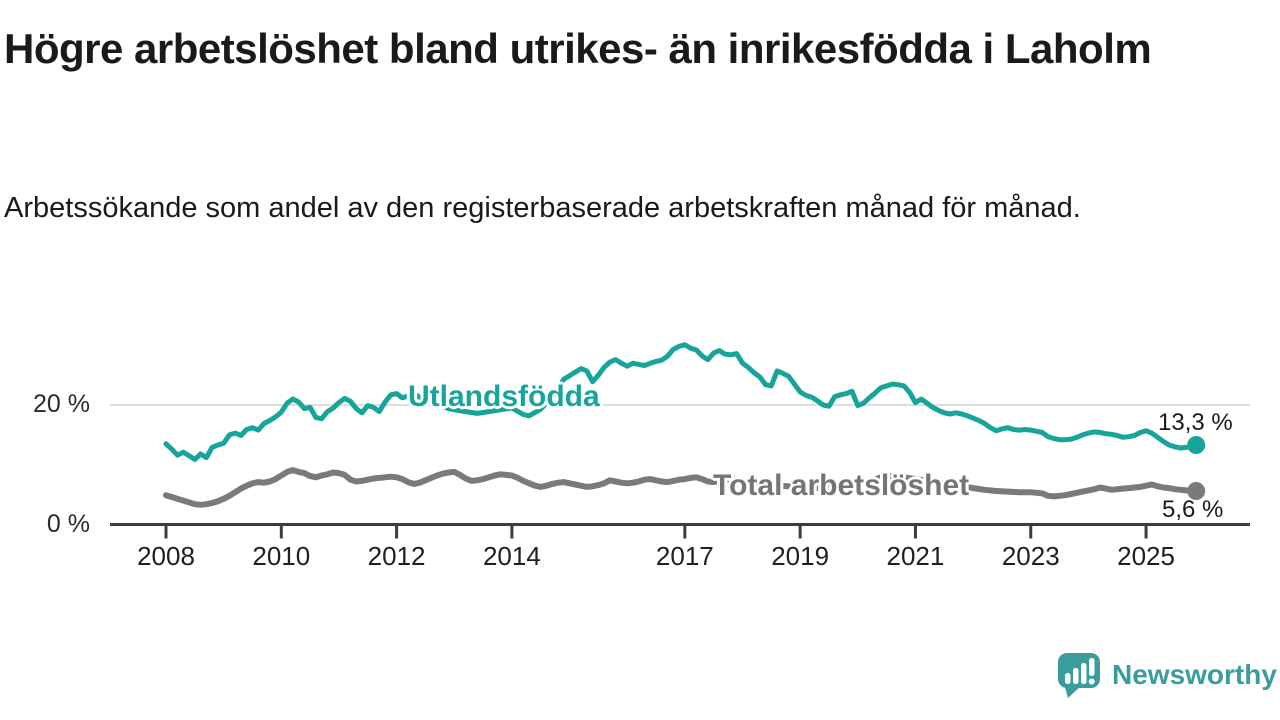  What do you see at coordinates (1092, 667) in the screenshot?
I see `logo-exclamation-bar` at bounding box center [1092, 667].